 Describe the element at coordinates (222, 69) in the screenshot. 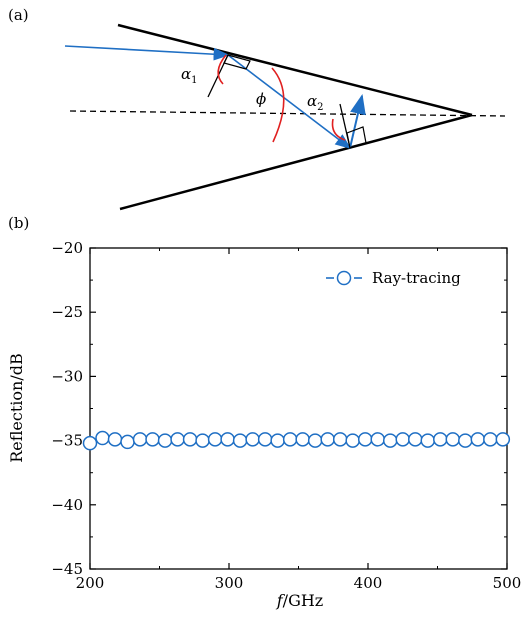

I see `alpha1-arc` at that location.